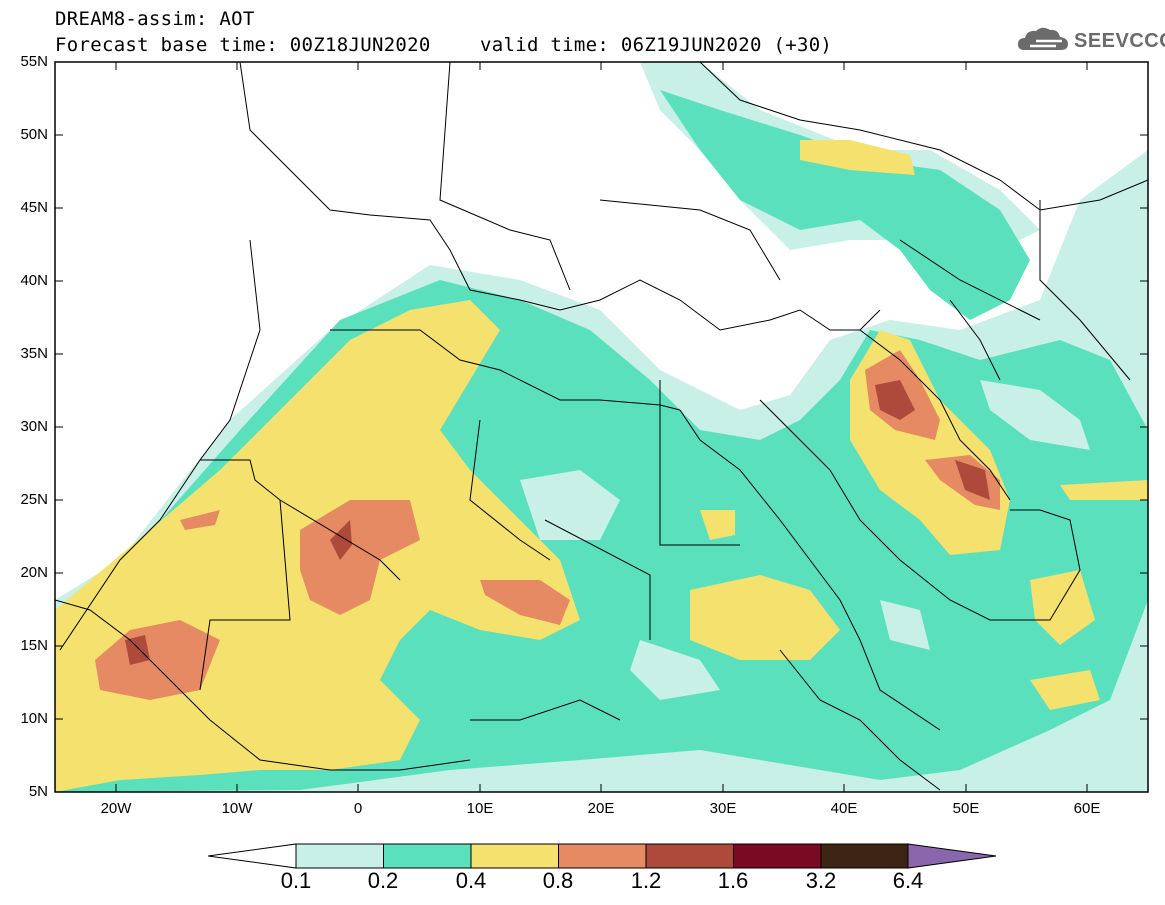 This screenshot has height=905, width=1165. Describe the element at coordinates (1087, 808) in the screenshot. I see `lon-label: 60E` at that location.